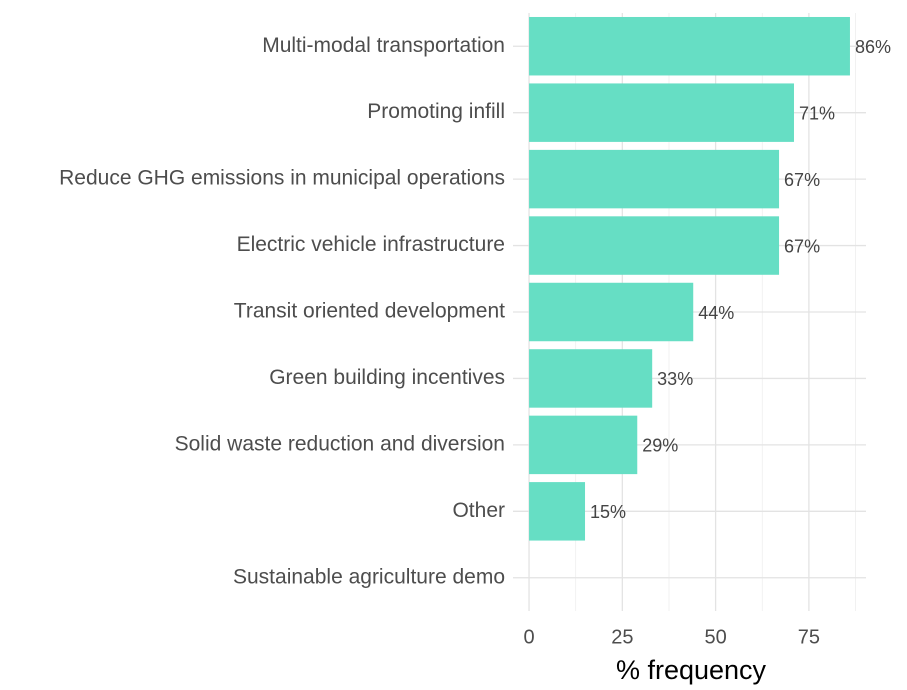 Image resolution: width=907 pixels, height=690 pixels. Describe the element at coordinates (478, 510) in the screenshot. I see `y-tick-label: Other` at that location.